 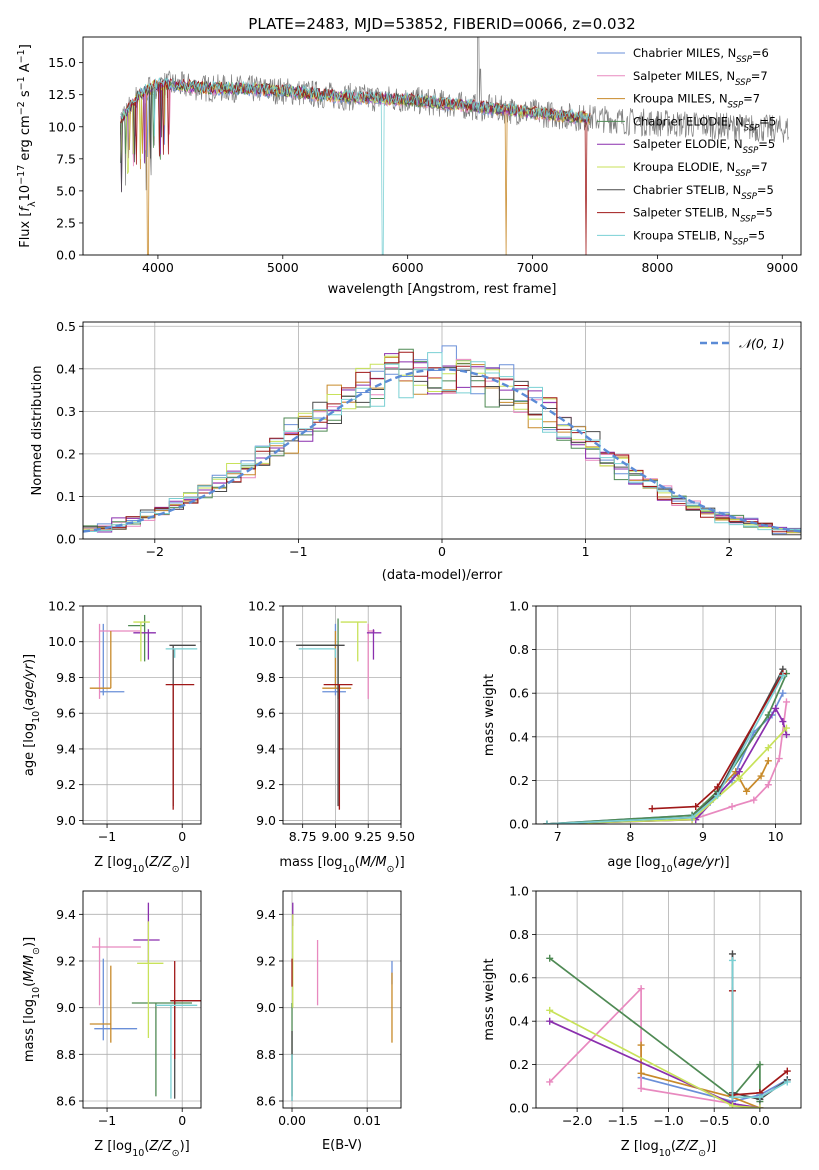 What do you see at coordinates (185, 1146) in the screenshot?
I see `x-axis-label-part: )]` at bounding box center [185, 1146].